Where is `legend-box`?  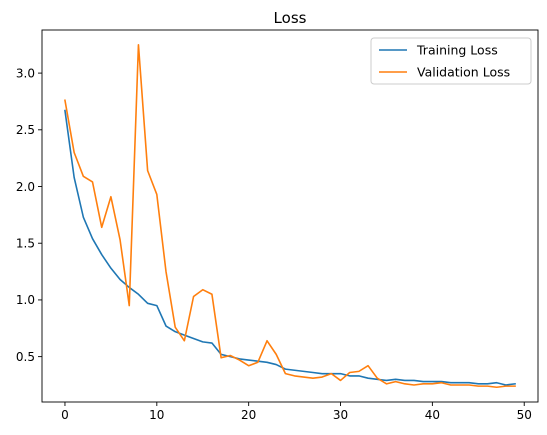
legend-box is located at coordinates (451, 61).